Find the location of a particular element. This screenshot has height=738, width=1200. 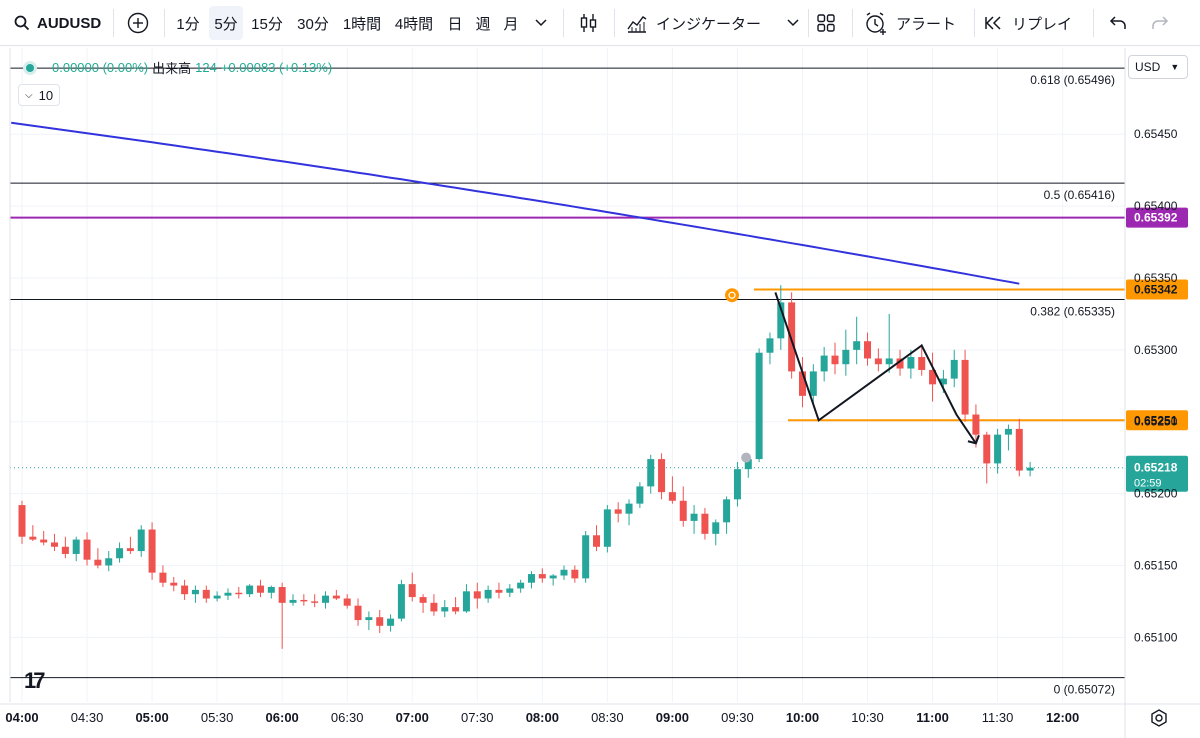

marker-dot is located at coordinates (746, 457).